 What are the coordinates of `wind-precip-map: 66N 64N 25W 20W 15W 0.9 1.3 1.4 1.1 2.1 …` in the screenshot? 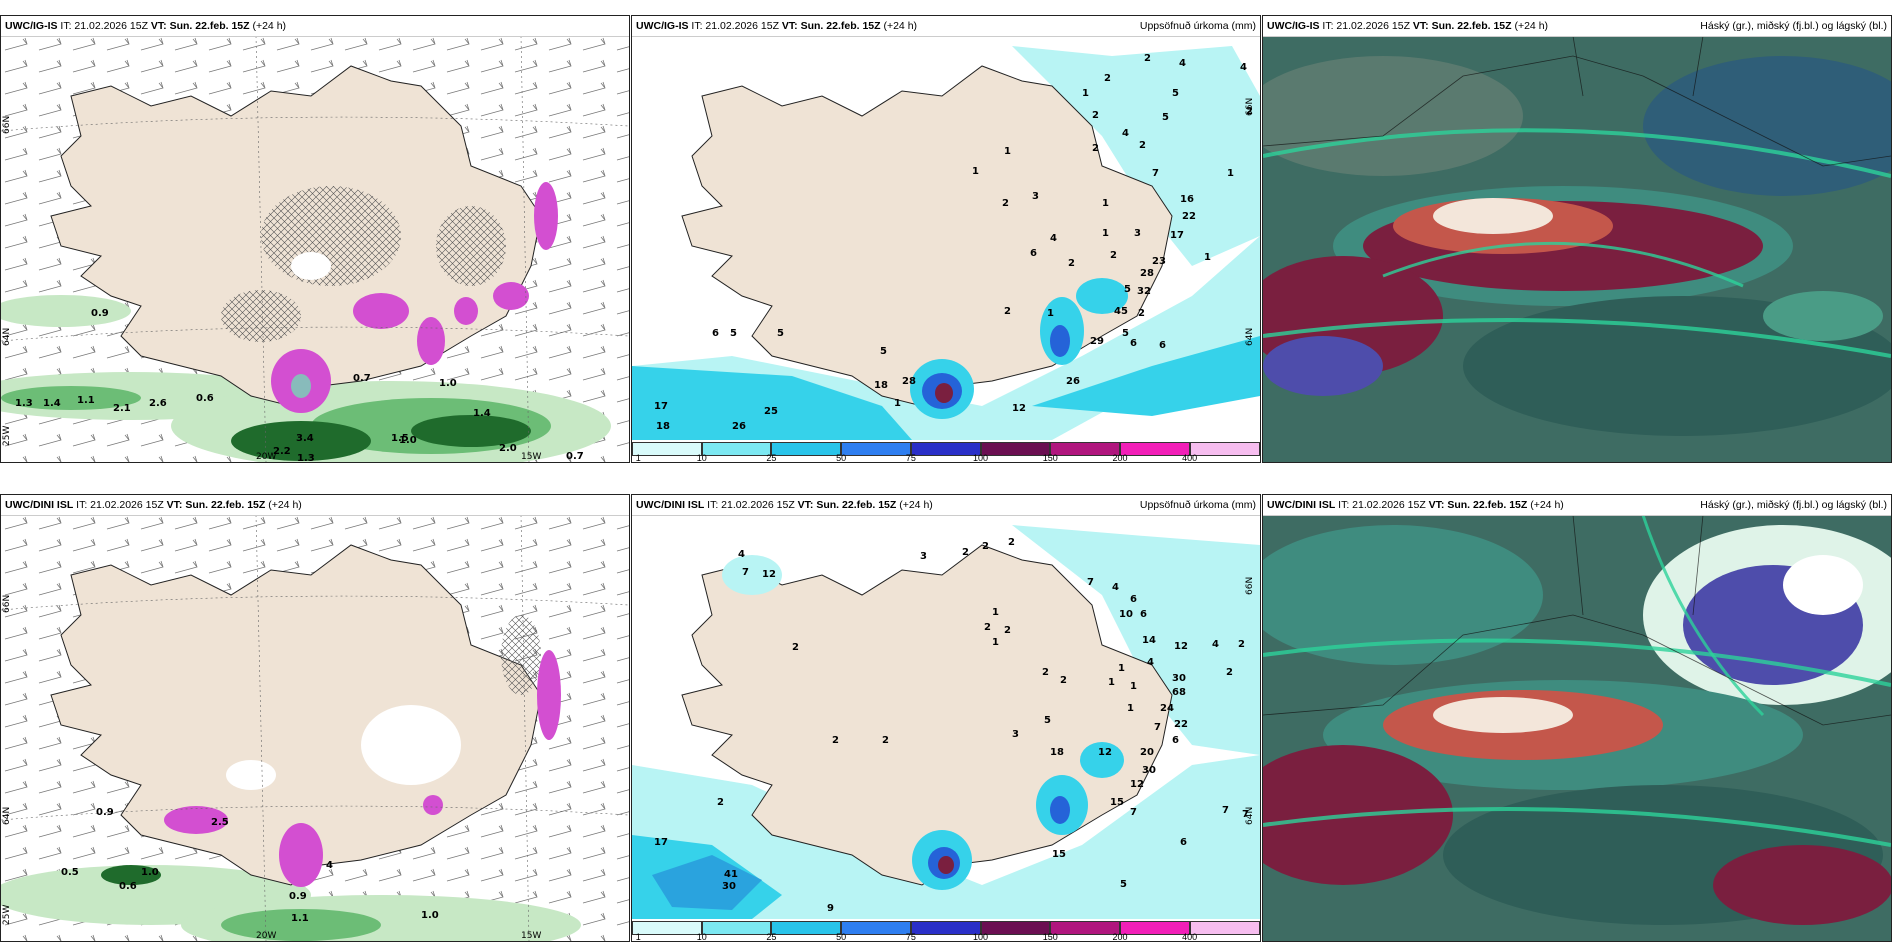 It's located at (315, 249).